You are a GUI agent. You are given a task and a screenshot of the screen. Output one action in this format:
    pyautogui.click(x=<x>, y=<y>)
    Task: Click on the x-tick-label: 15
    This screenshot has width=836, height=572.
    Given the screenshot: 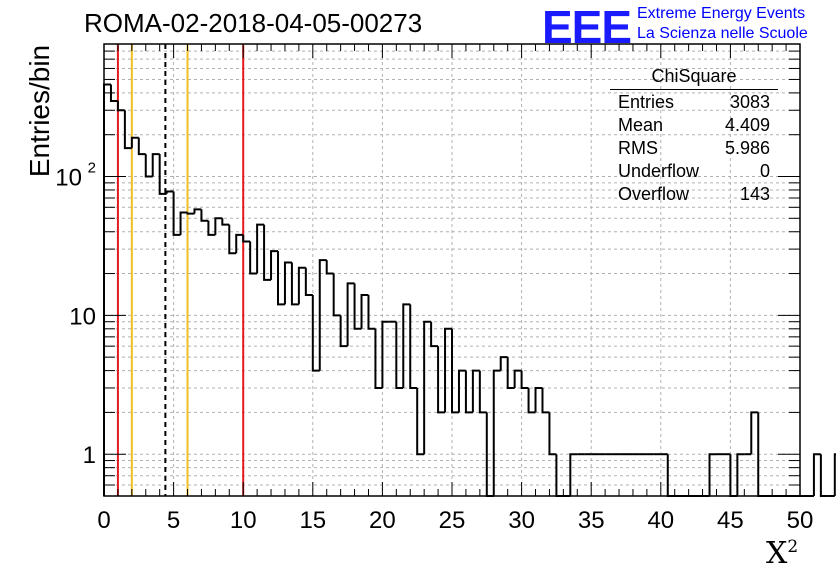 What is the action you would take?
    pyautogui.click(x=312, y=520)
    